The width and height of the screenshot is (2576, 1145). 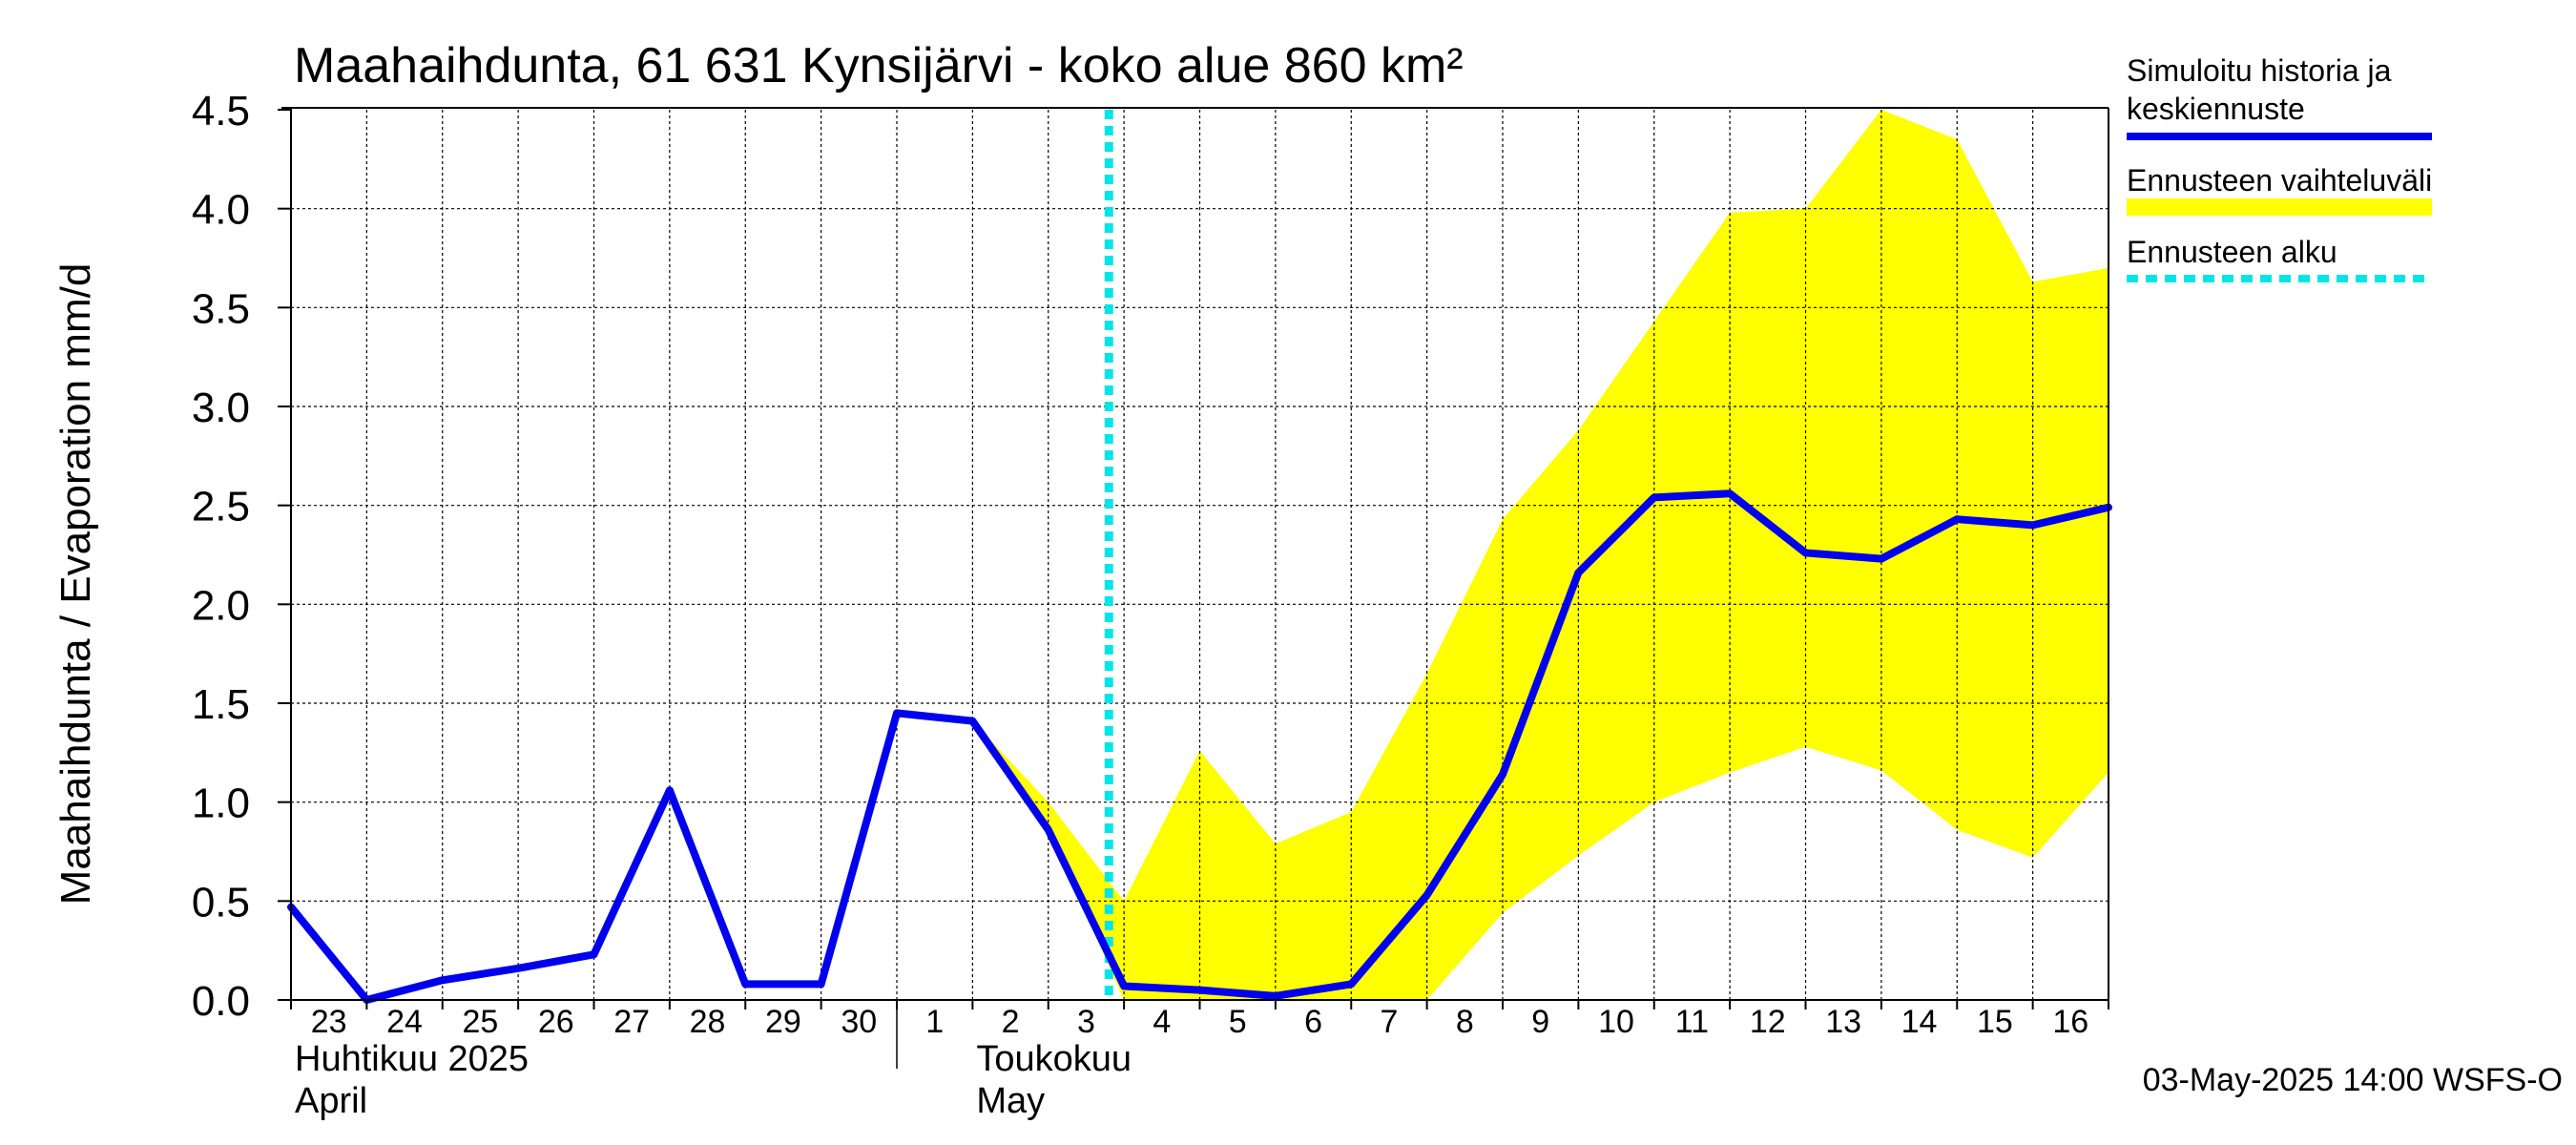 I want to click on x-tick-label: 14, so click(x=1919, y=1022).